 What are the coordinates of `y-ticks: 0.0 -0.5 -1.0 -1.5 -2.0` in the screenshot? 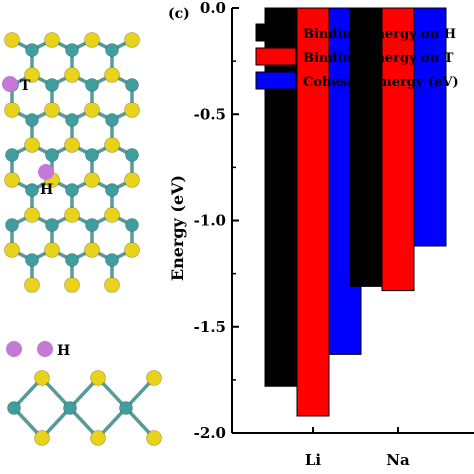 It's located at (216, 221).